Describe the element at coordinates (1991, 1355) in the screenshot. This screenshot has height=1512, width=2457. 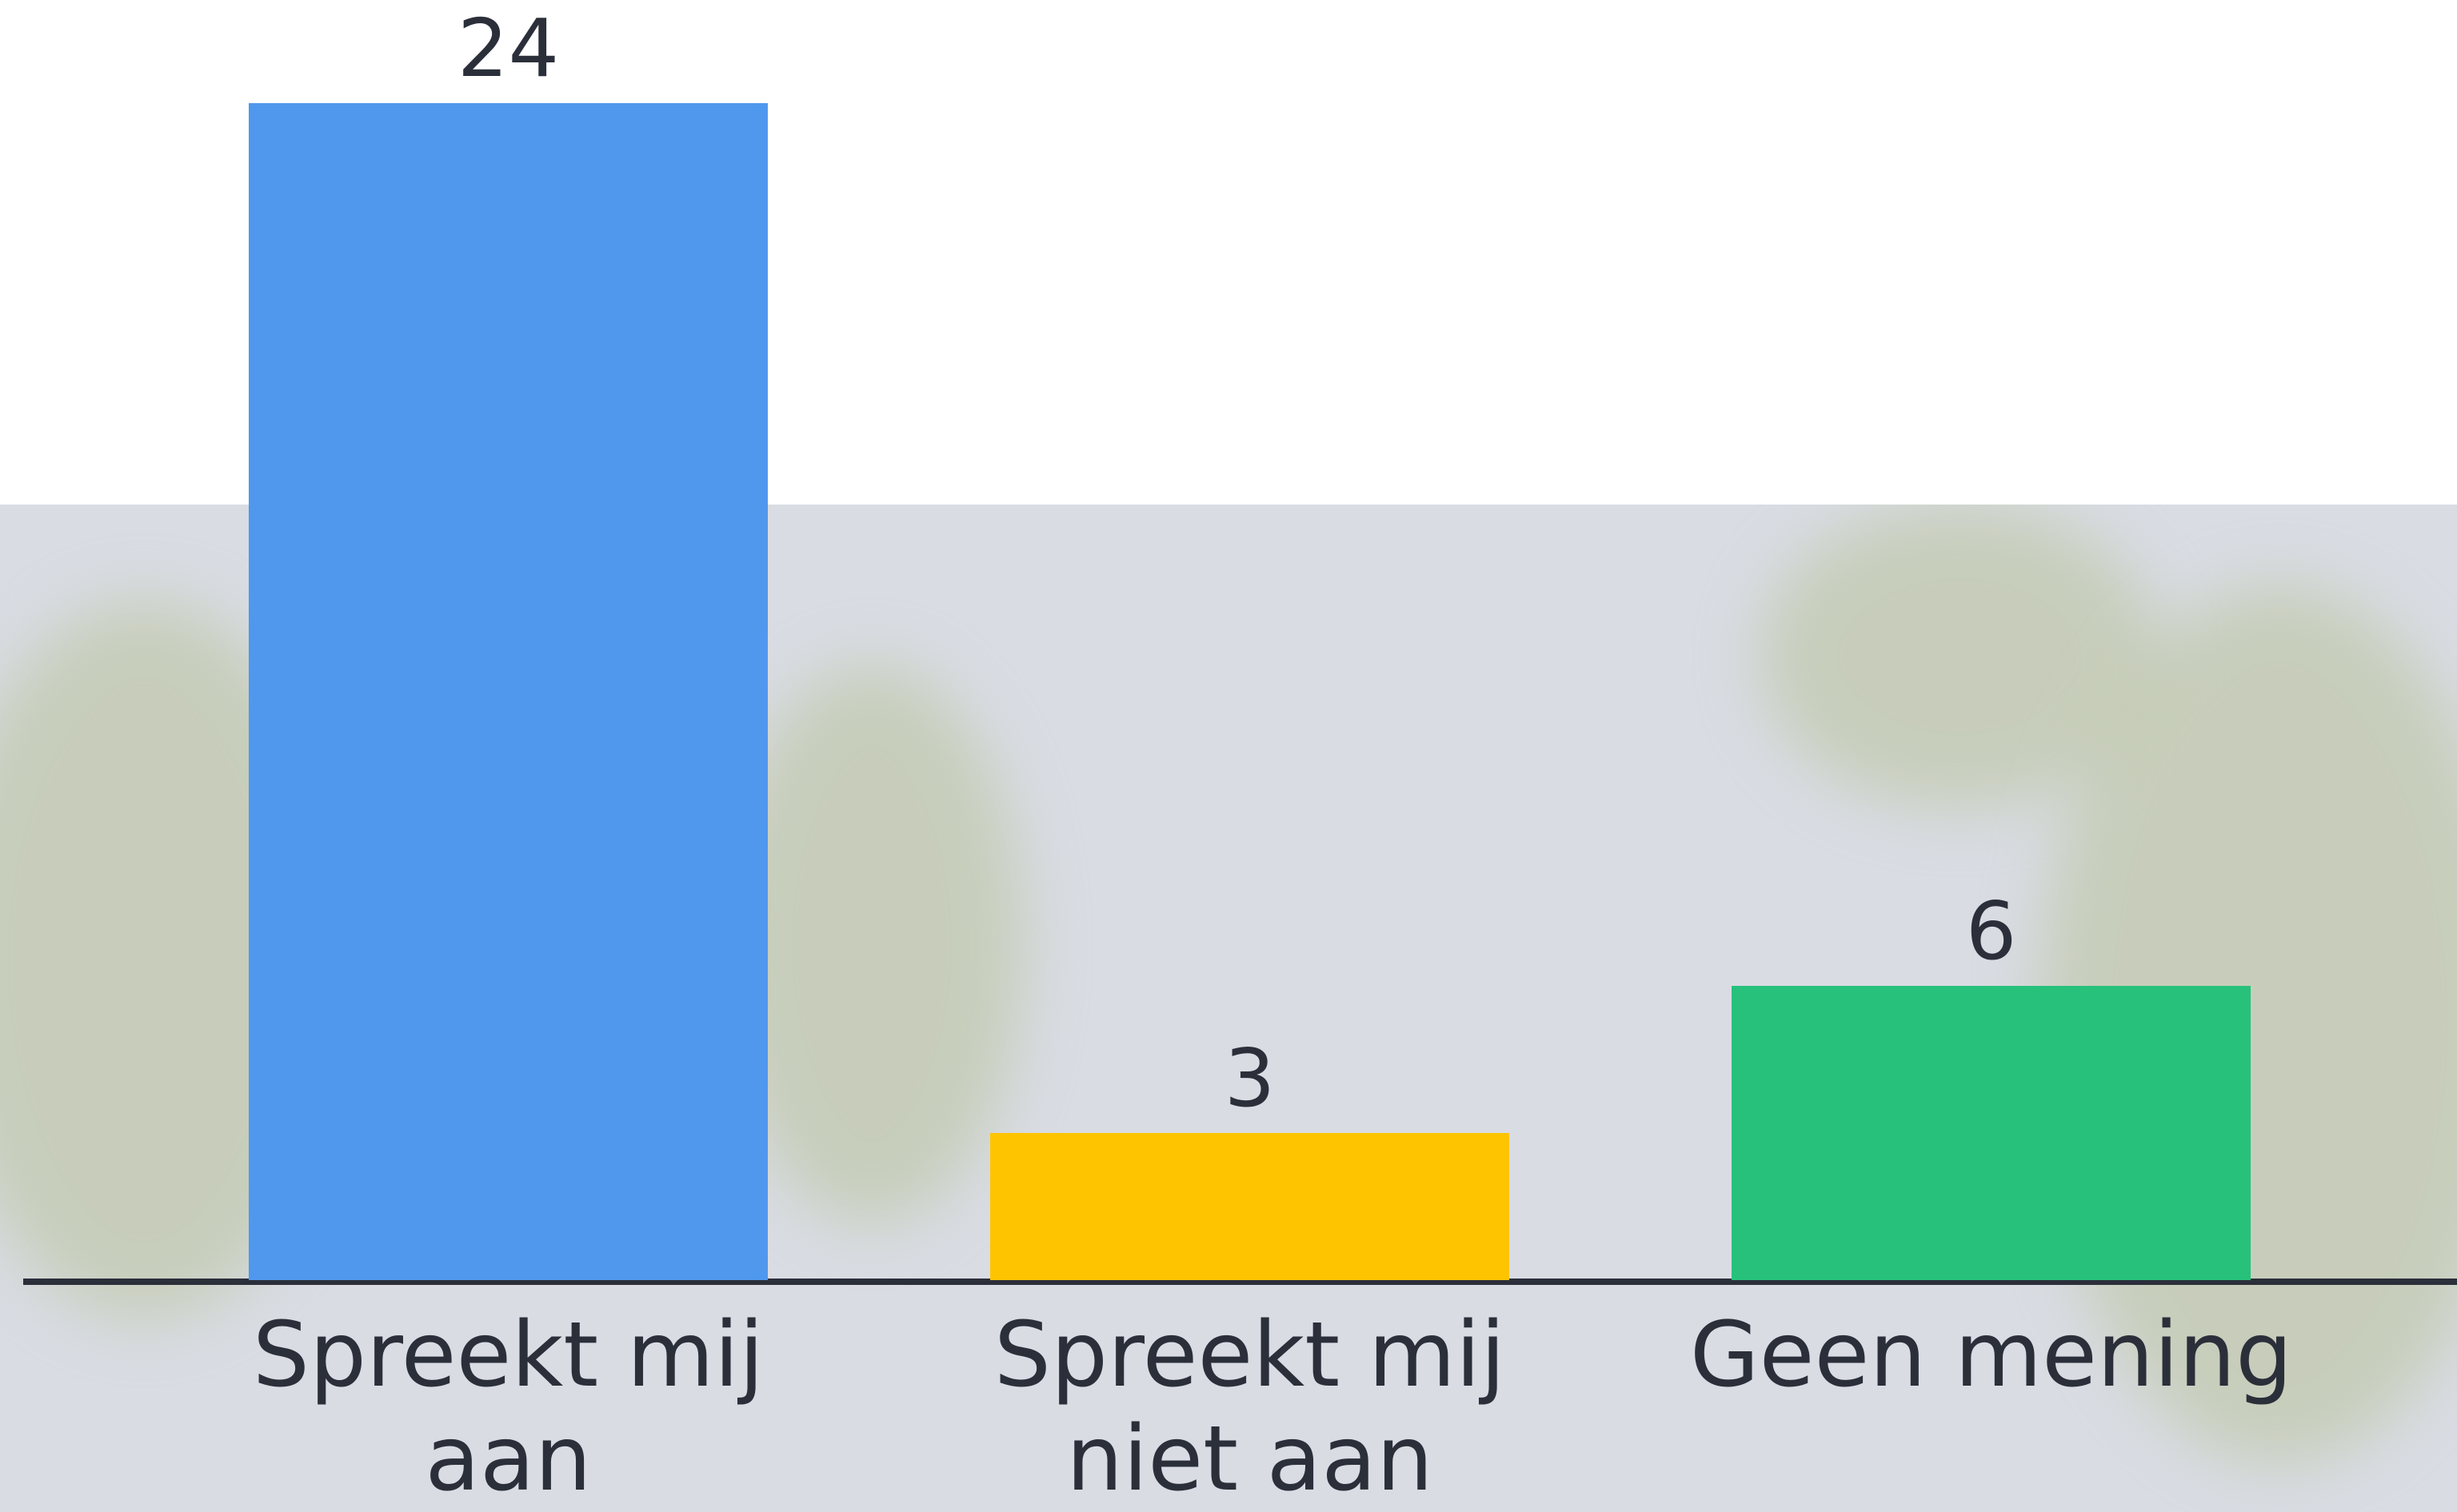
I see `x-tick-label: Geen mening` at that location.